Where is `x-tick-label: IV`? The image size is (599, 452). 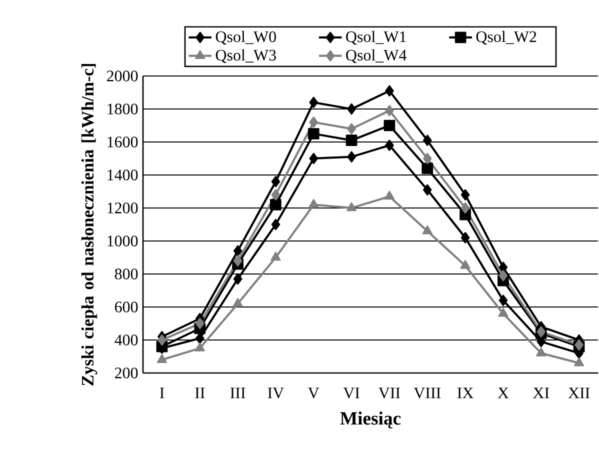 x-tick-label: IV is located at coordinates (276, 393).